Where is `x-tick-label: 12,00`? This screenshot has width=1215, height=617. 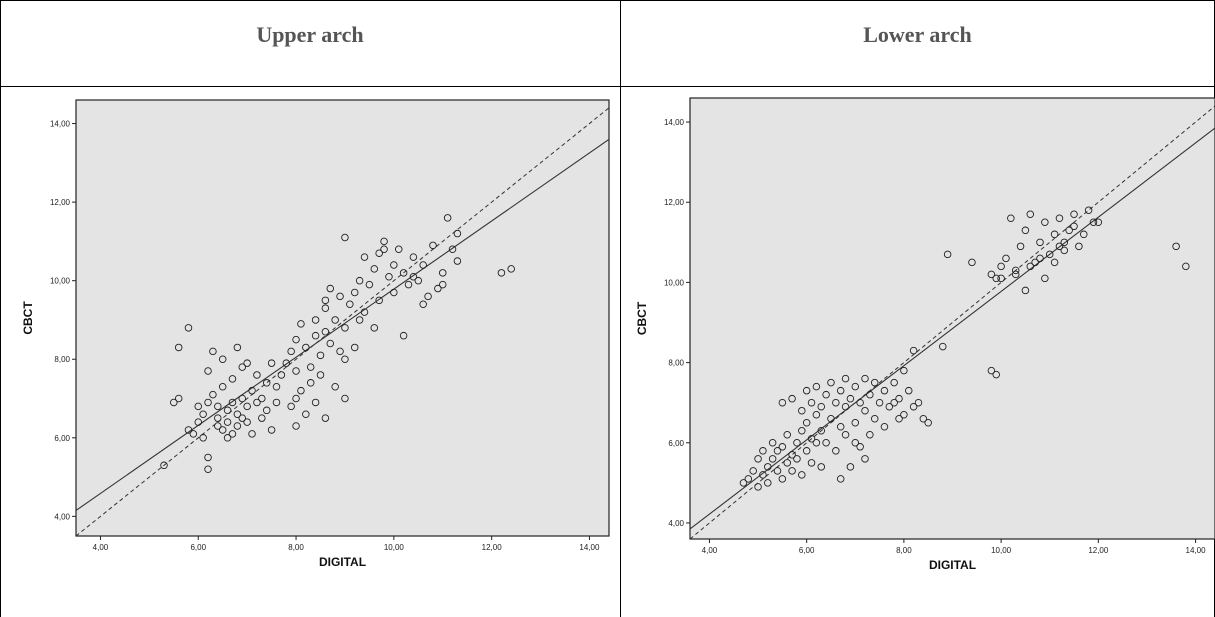
x-tick-label: 12,00 is located at coordinates (492, 547).